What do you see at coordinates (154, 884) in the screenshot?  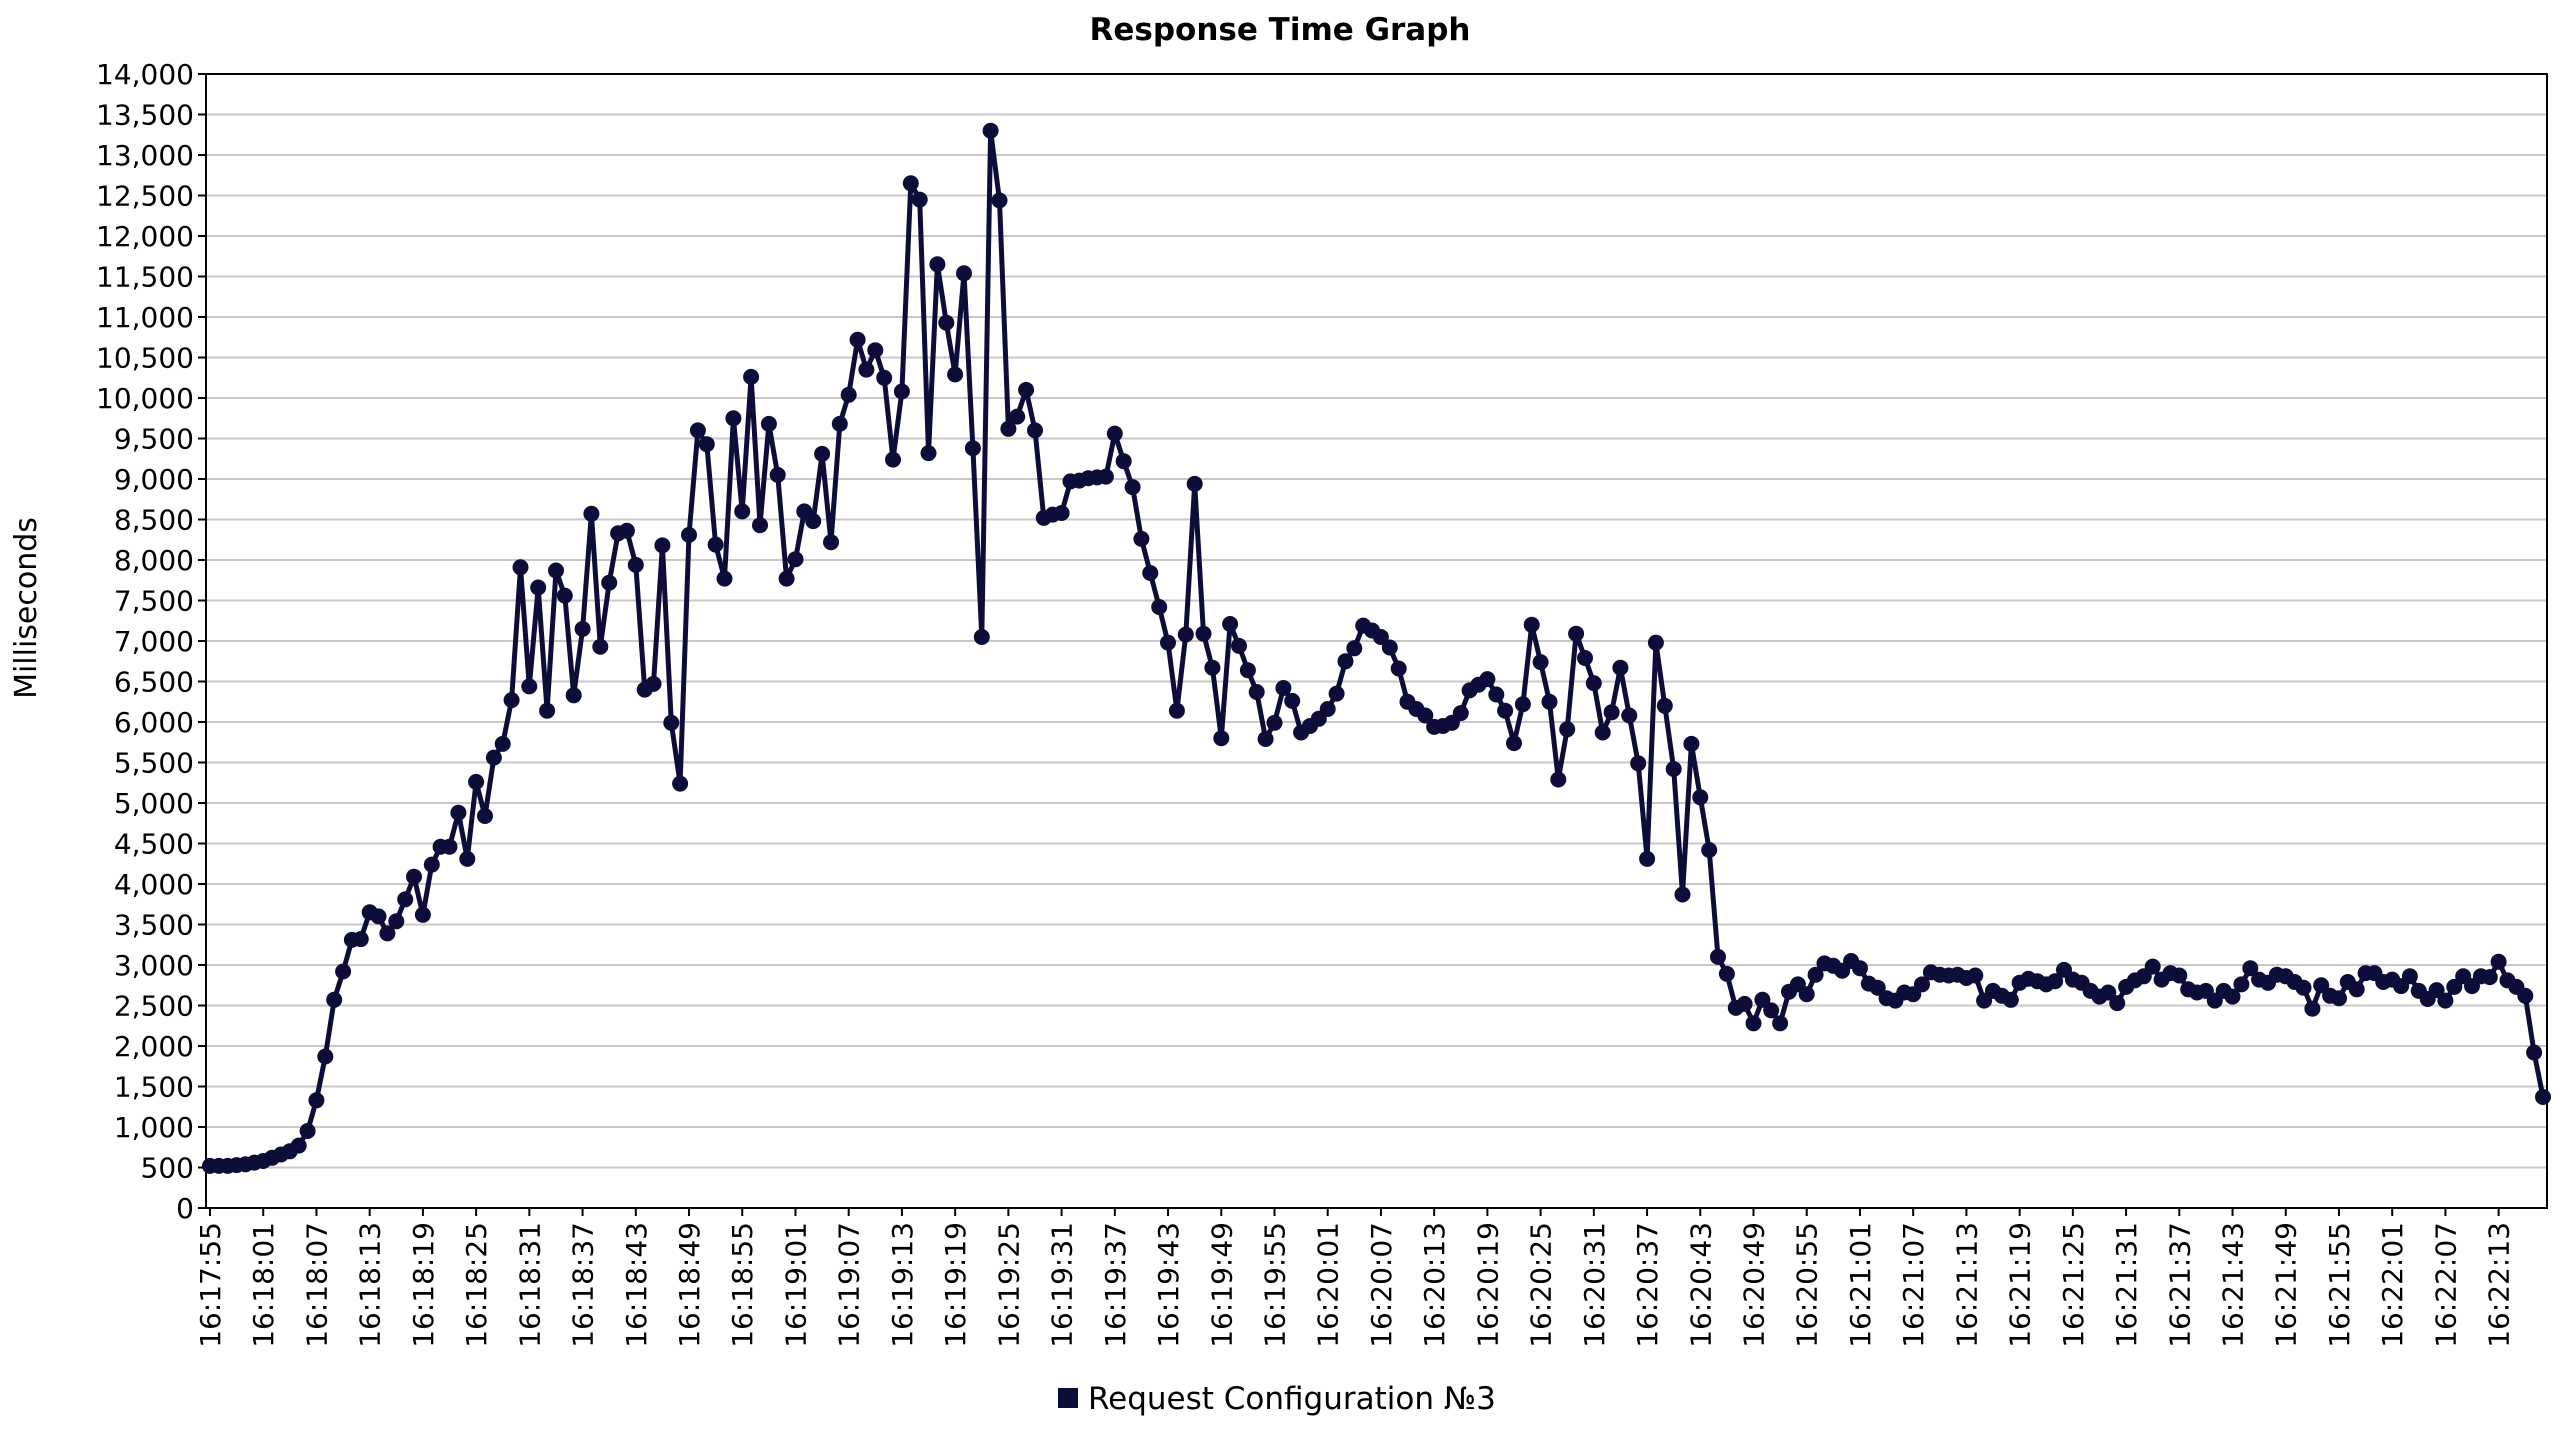 I see `y-tick-label: 4,000` at bounding box center [154, 884].